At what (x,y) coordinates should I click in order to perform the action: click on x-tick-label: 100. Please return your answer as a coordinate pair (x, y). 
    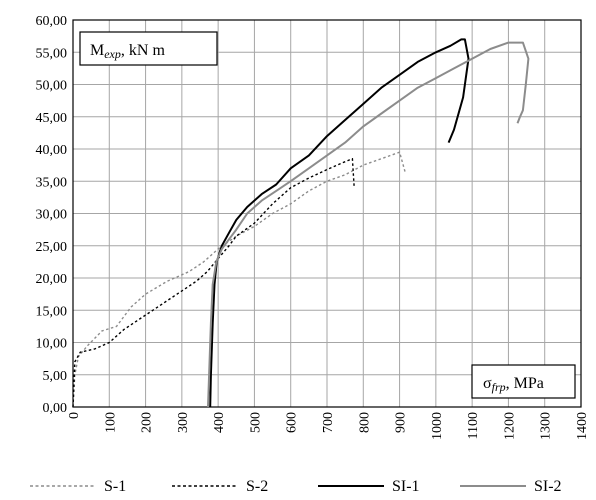
    Looking at the image, I should click on (110, 422).